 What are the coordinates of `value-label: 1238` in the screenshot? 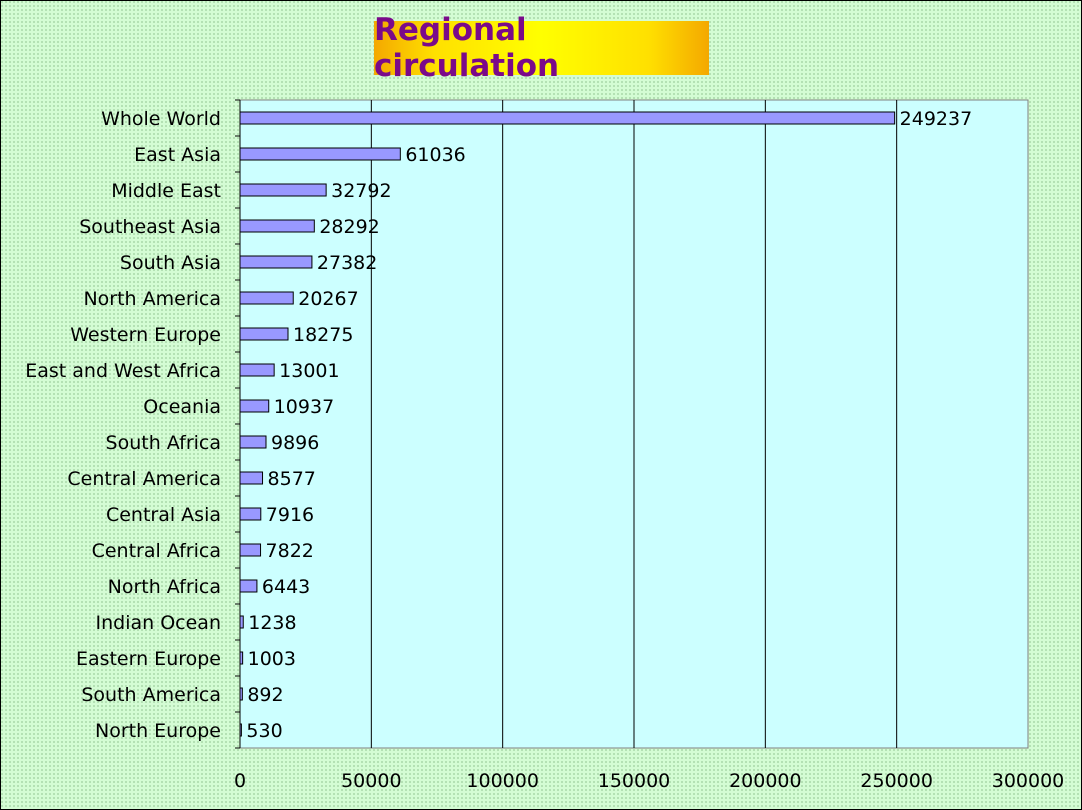 It's located at (272, 623).